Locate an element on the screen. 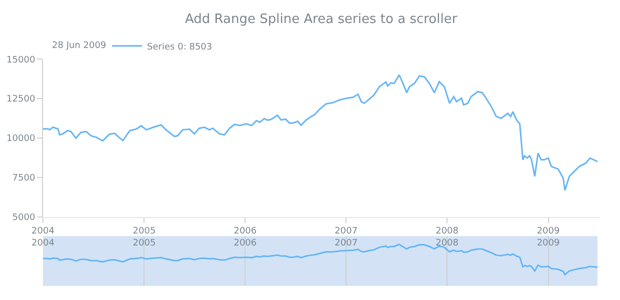  y-tick-label: 7500 is located at coordinates (24, 179).